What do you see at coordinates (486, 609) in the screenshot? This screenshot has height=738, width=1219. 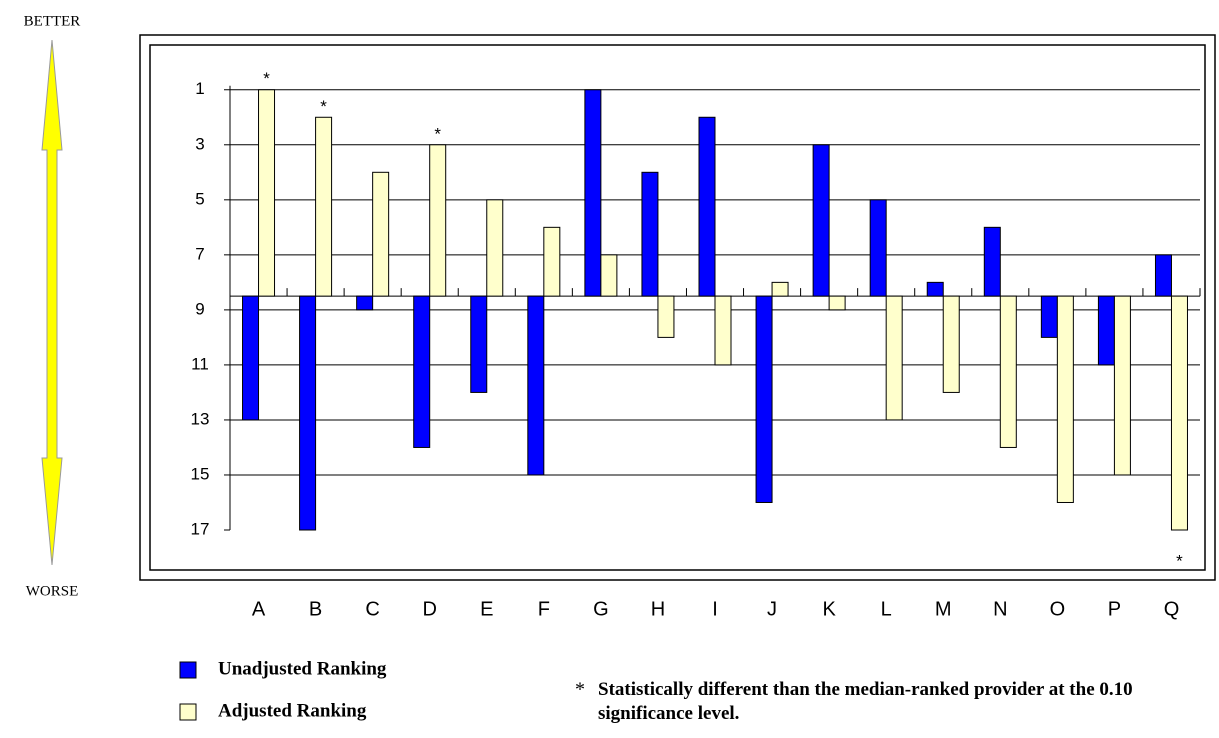 I see `x-tick-label: E` at bounding box center [486, 609].